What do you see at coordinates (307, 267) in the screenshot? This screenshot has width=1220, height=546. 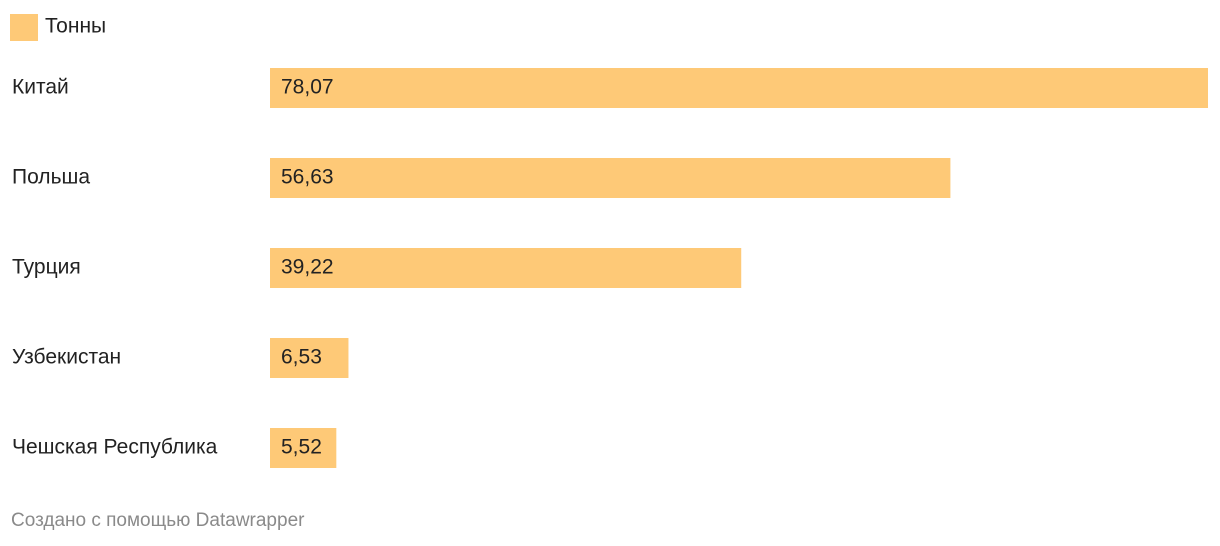 I see `value-label: 39,22` at bounding box center [307, 267].